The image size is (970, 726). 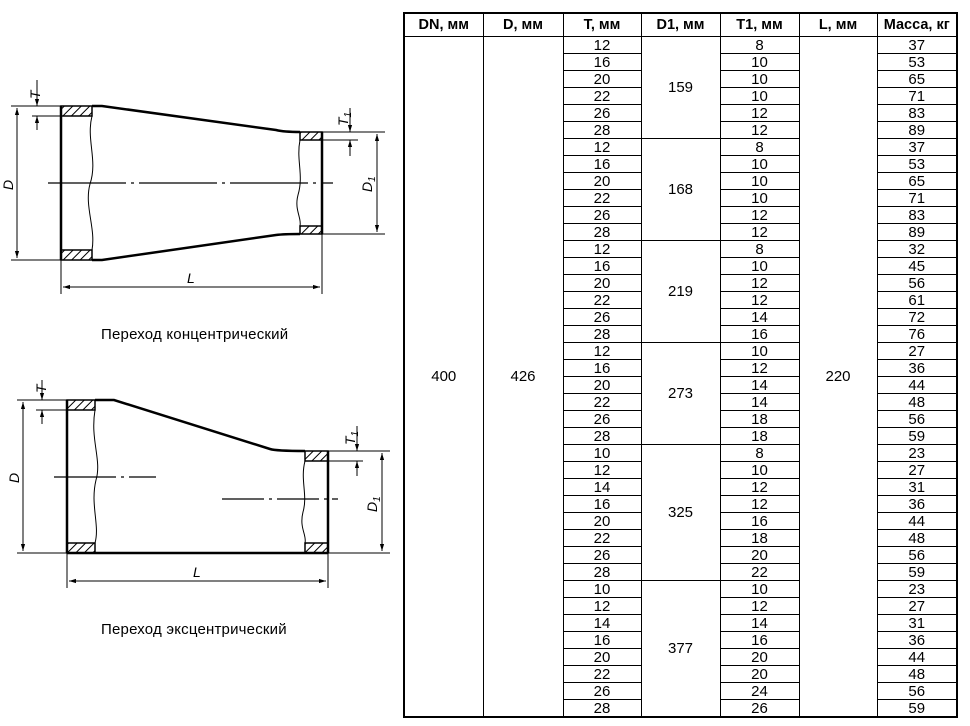 I want to click on label-l: L, so click(x=191, y=278).